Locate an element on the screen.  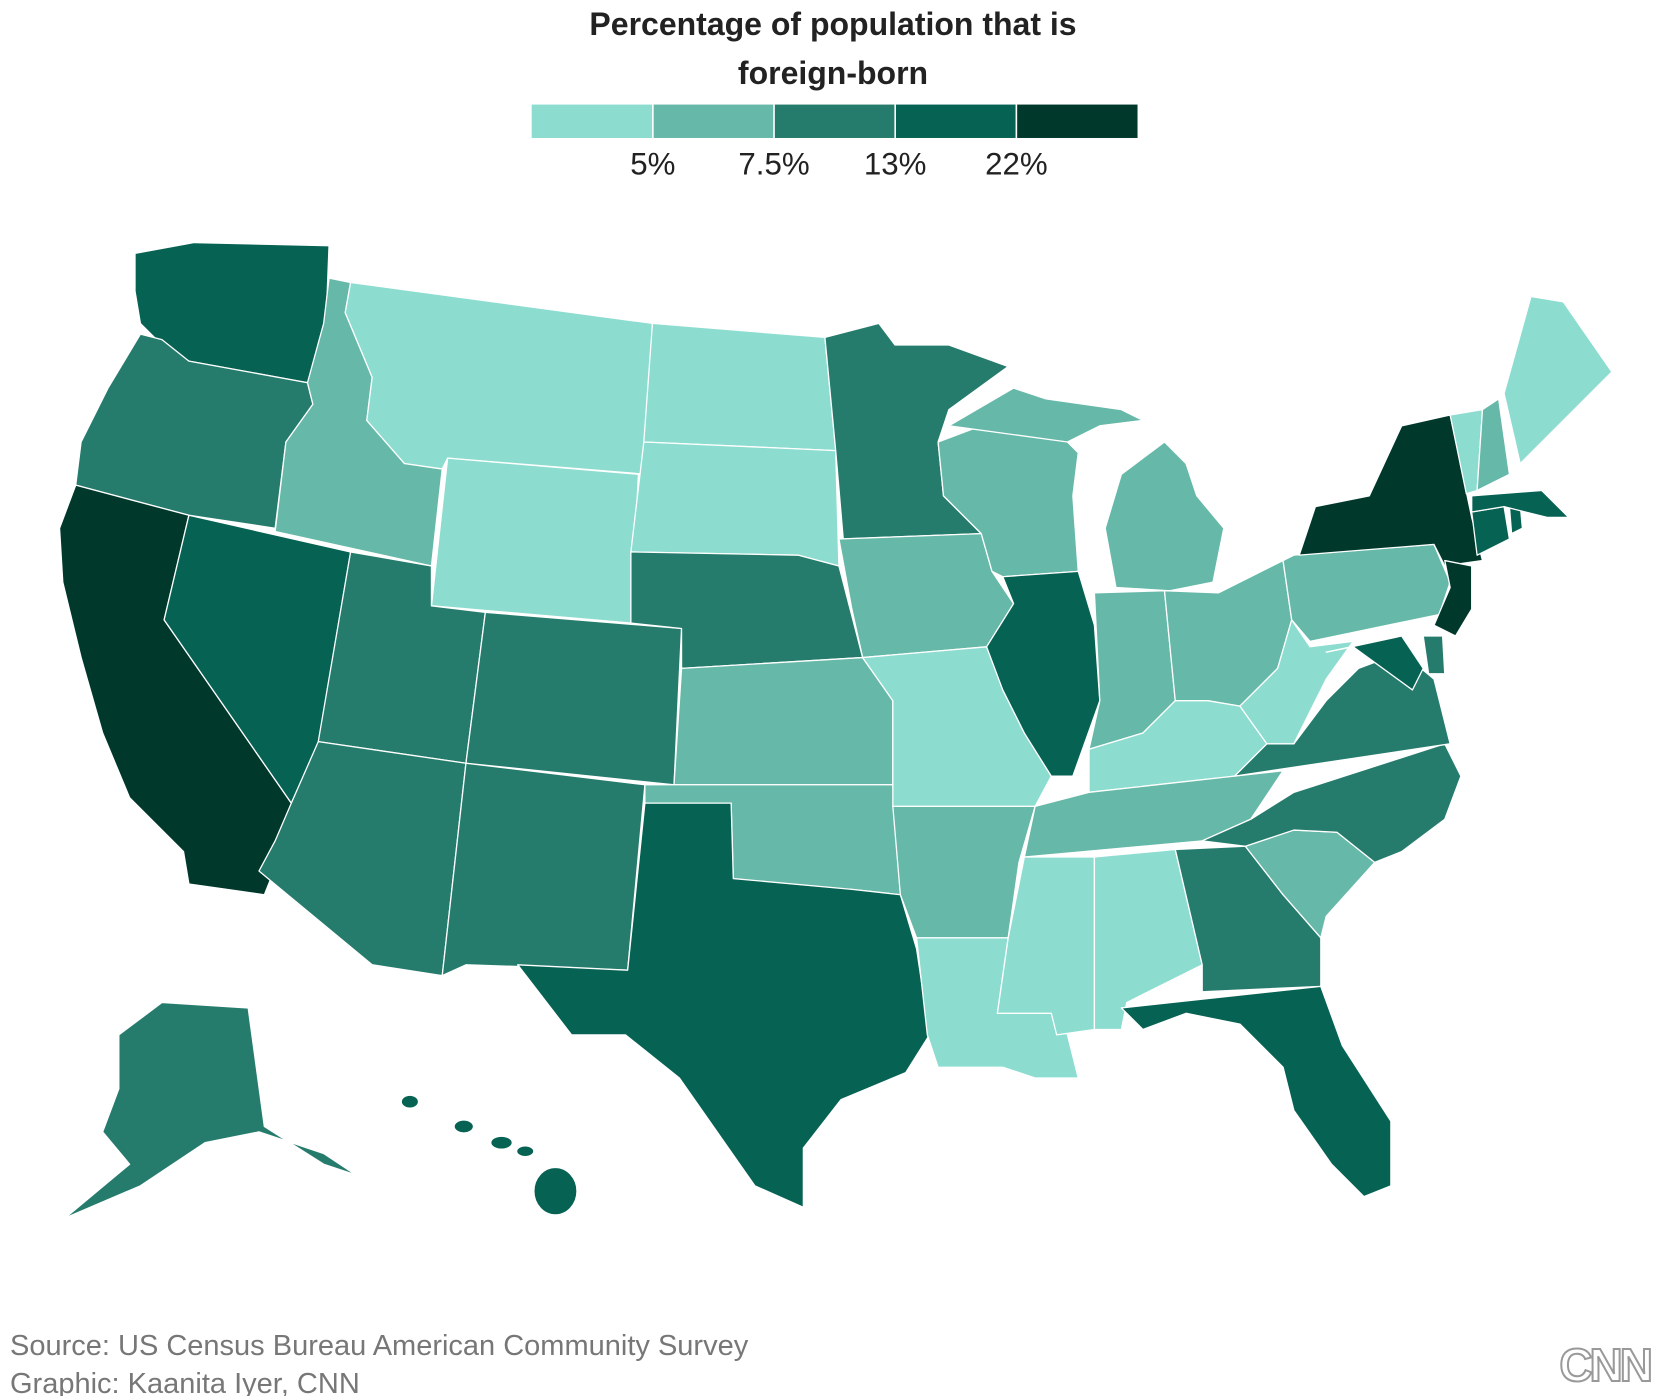
credit: Graphic: Kaanita Iyer, CNN is located at coordinates (185, 1382).